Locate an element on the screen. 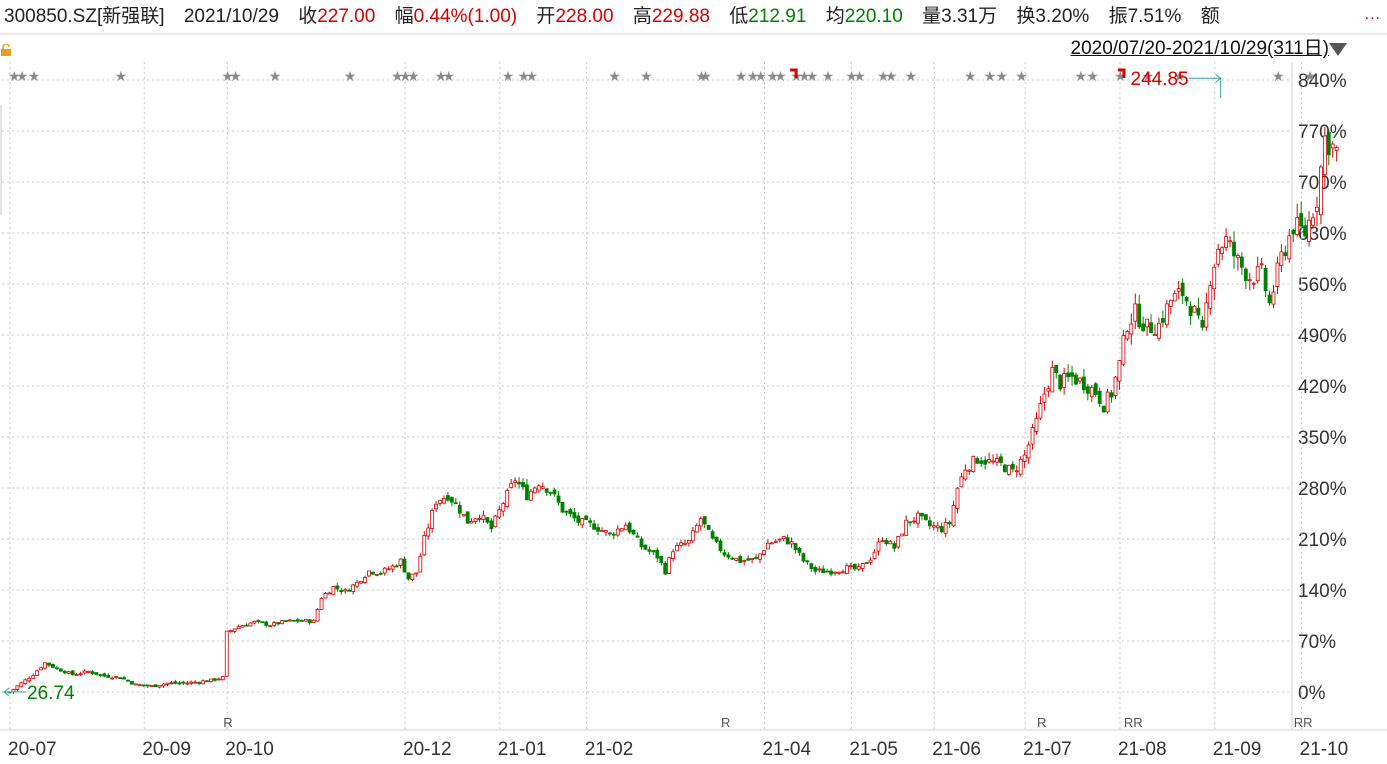 The image size is (1387, 764). turnover-value: 3.20% is located at coordinates (1062, 16).